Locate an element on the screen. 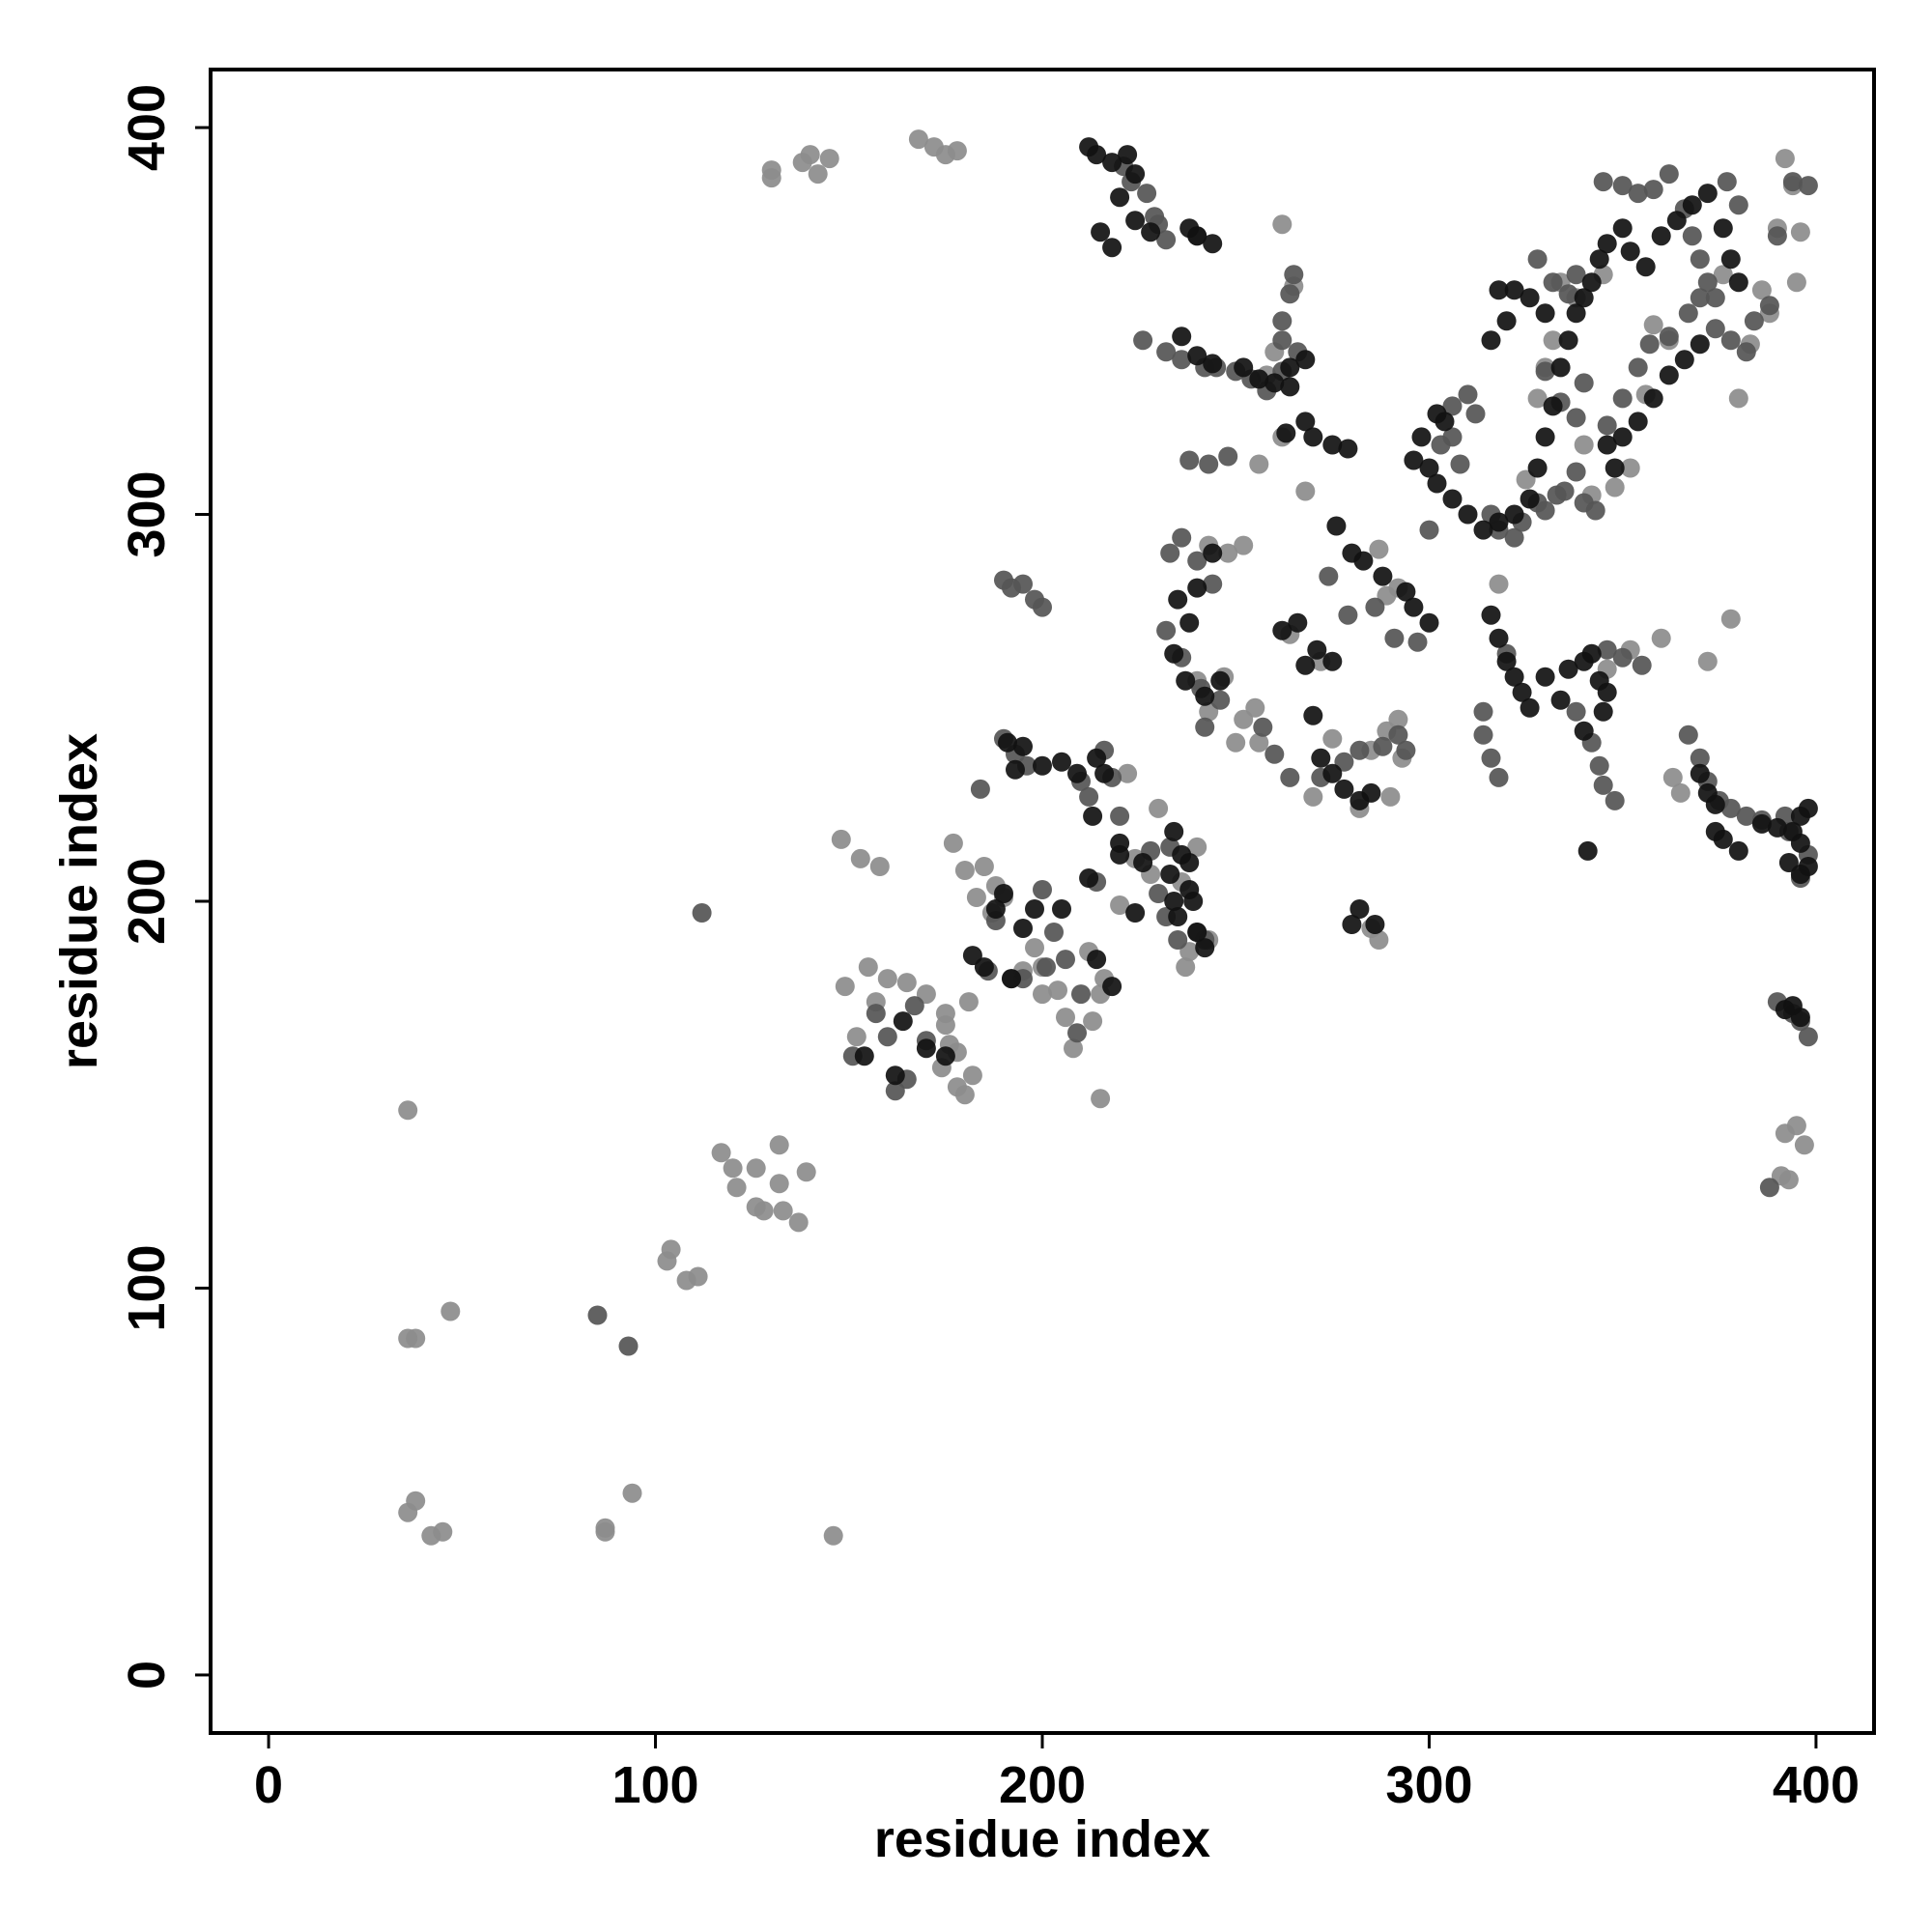 Image resolution: width=1932 pixels, height=1932 pixels. y-tick-label-400: 400 is located at coordinates (147, 127).